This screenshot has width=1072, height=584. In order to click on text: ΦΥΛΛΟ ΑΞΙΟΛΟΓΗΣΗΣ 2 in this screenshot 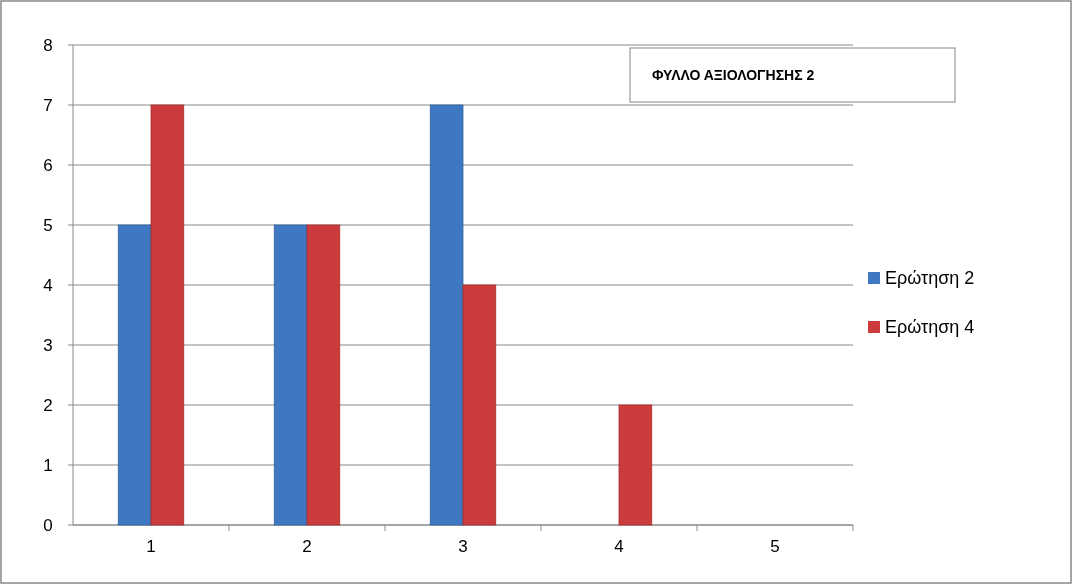, I will do `click(733, 74)`.